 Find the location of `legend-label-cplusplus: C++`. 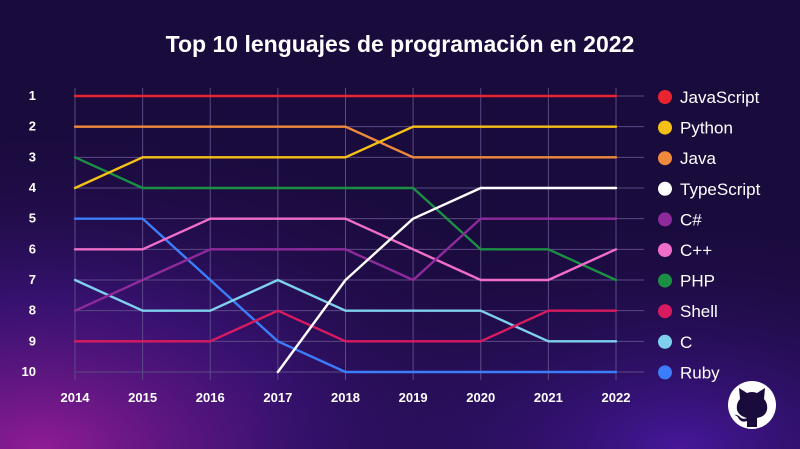

legend-label-cplusplus: C++ is located at coordinates (696, 250).